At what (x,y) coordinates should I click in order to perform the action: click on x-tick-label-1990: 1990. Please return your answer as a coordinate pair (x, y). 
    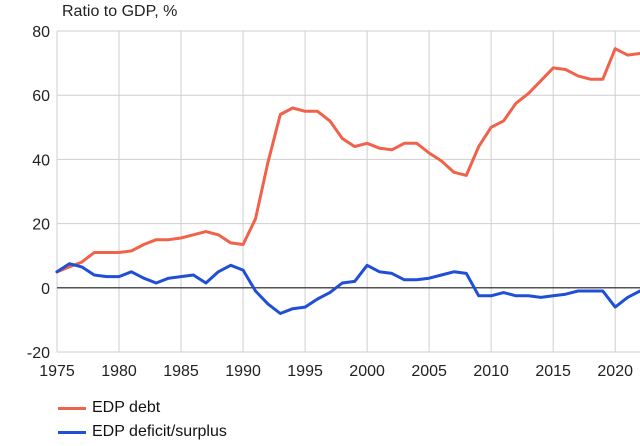
    Looking at the image, I should click on (243, 371).